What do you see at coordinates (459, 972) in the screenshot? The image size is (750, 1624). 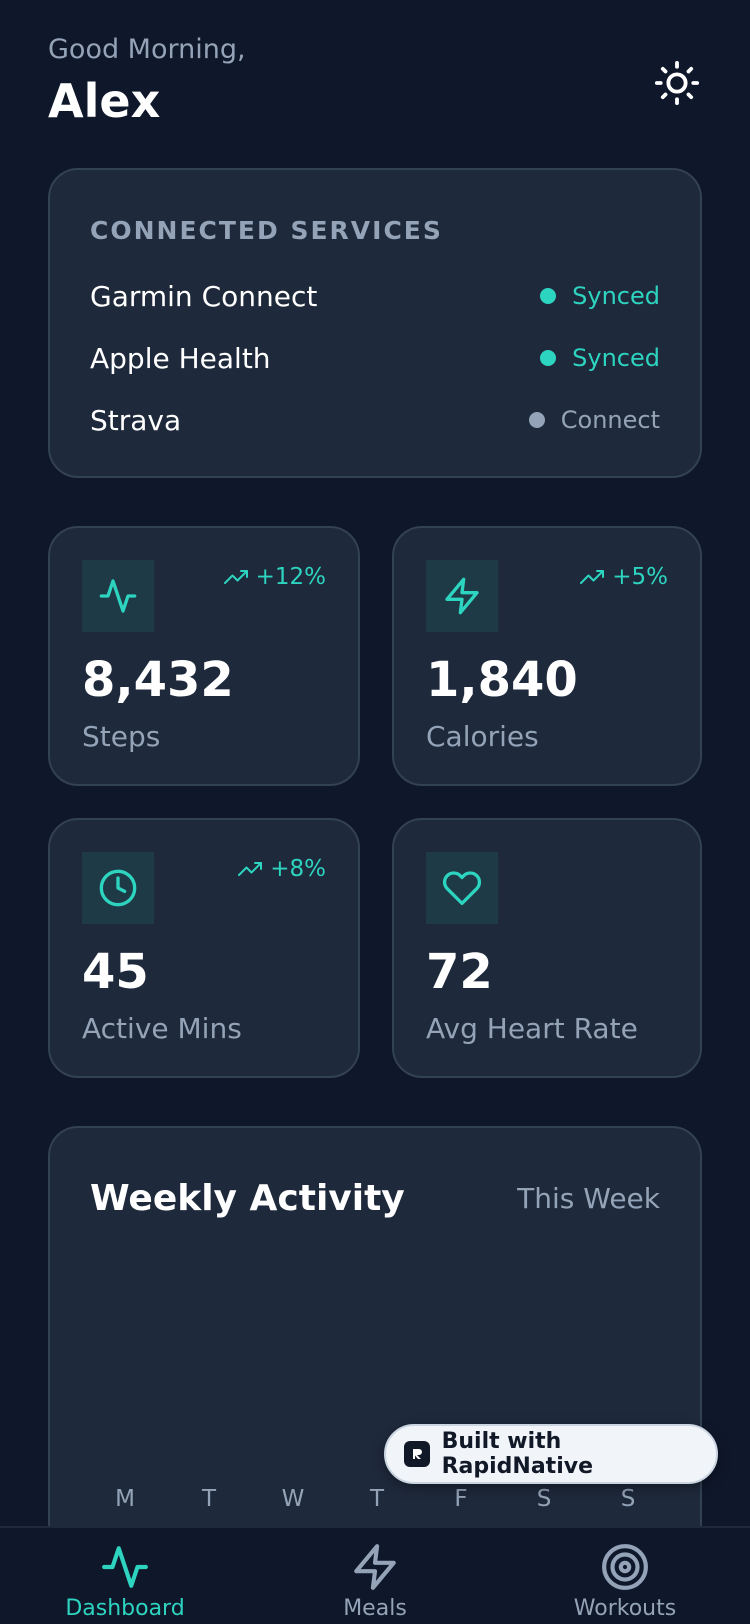 I see `stat-value: 72` at bounding box center [459, 972].